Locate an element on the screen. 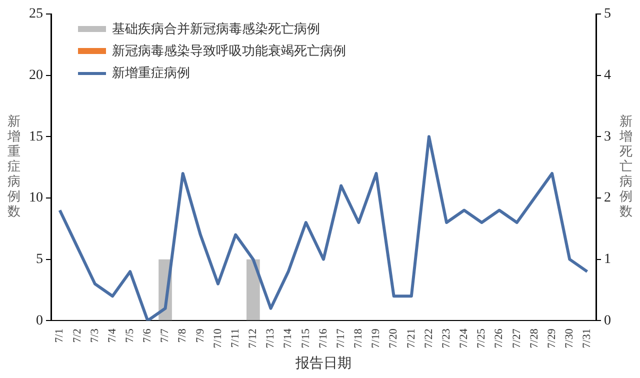 Image resolution: width=640 pixels, height=378 pixels. y2-tick-label: 5 is located at coordinates (607, 14).